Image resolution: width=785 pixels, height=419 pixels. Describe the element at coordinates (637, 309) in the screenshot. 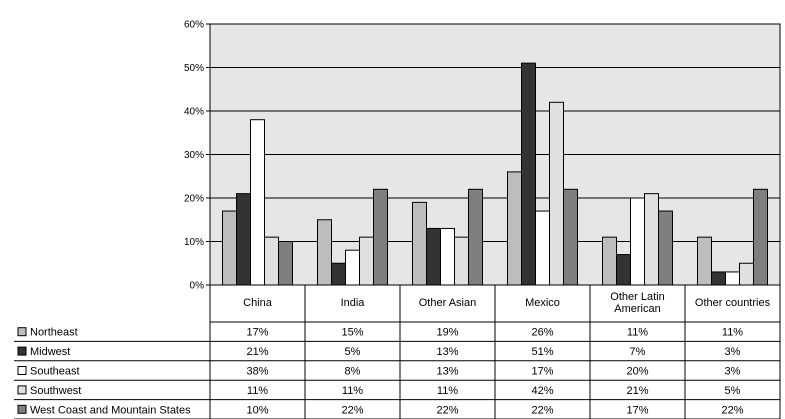

I see `category-label: American` at that location.